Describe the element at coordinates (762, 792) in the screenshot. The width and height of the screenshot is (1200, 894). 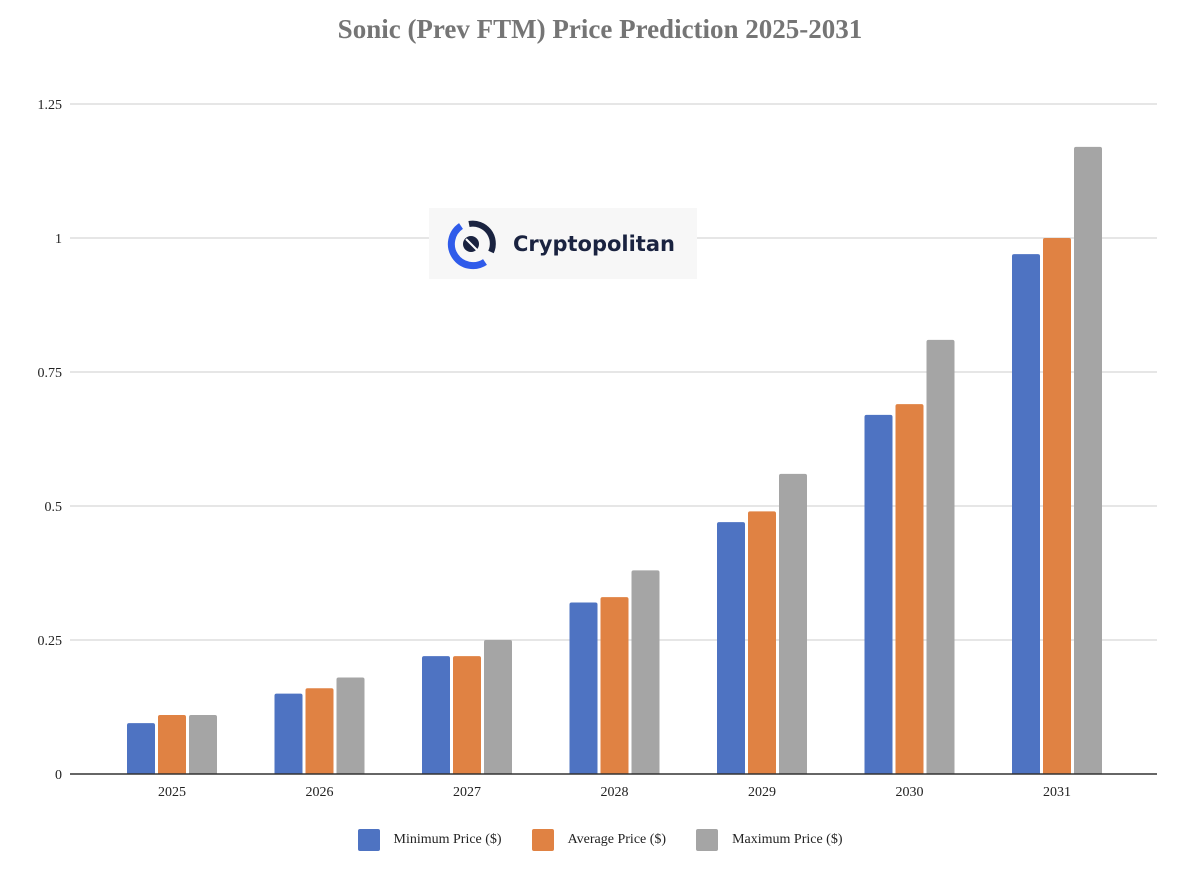
I see `x-tick-label: 2029` at that location.